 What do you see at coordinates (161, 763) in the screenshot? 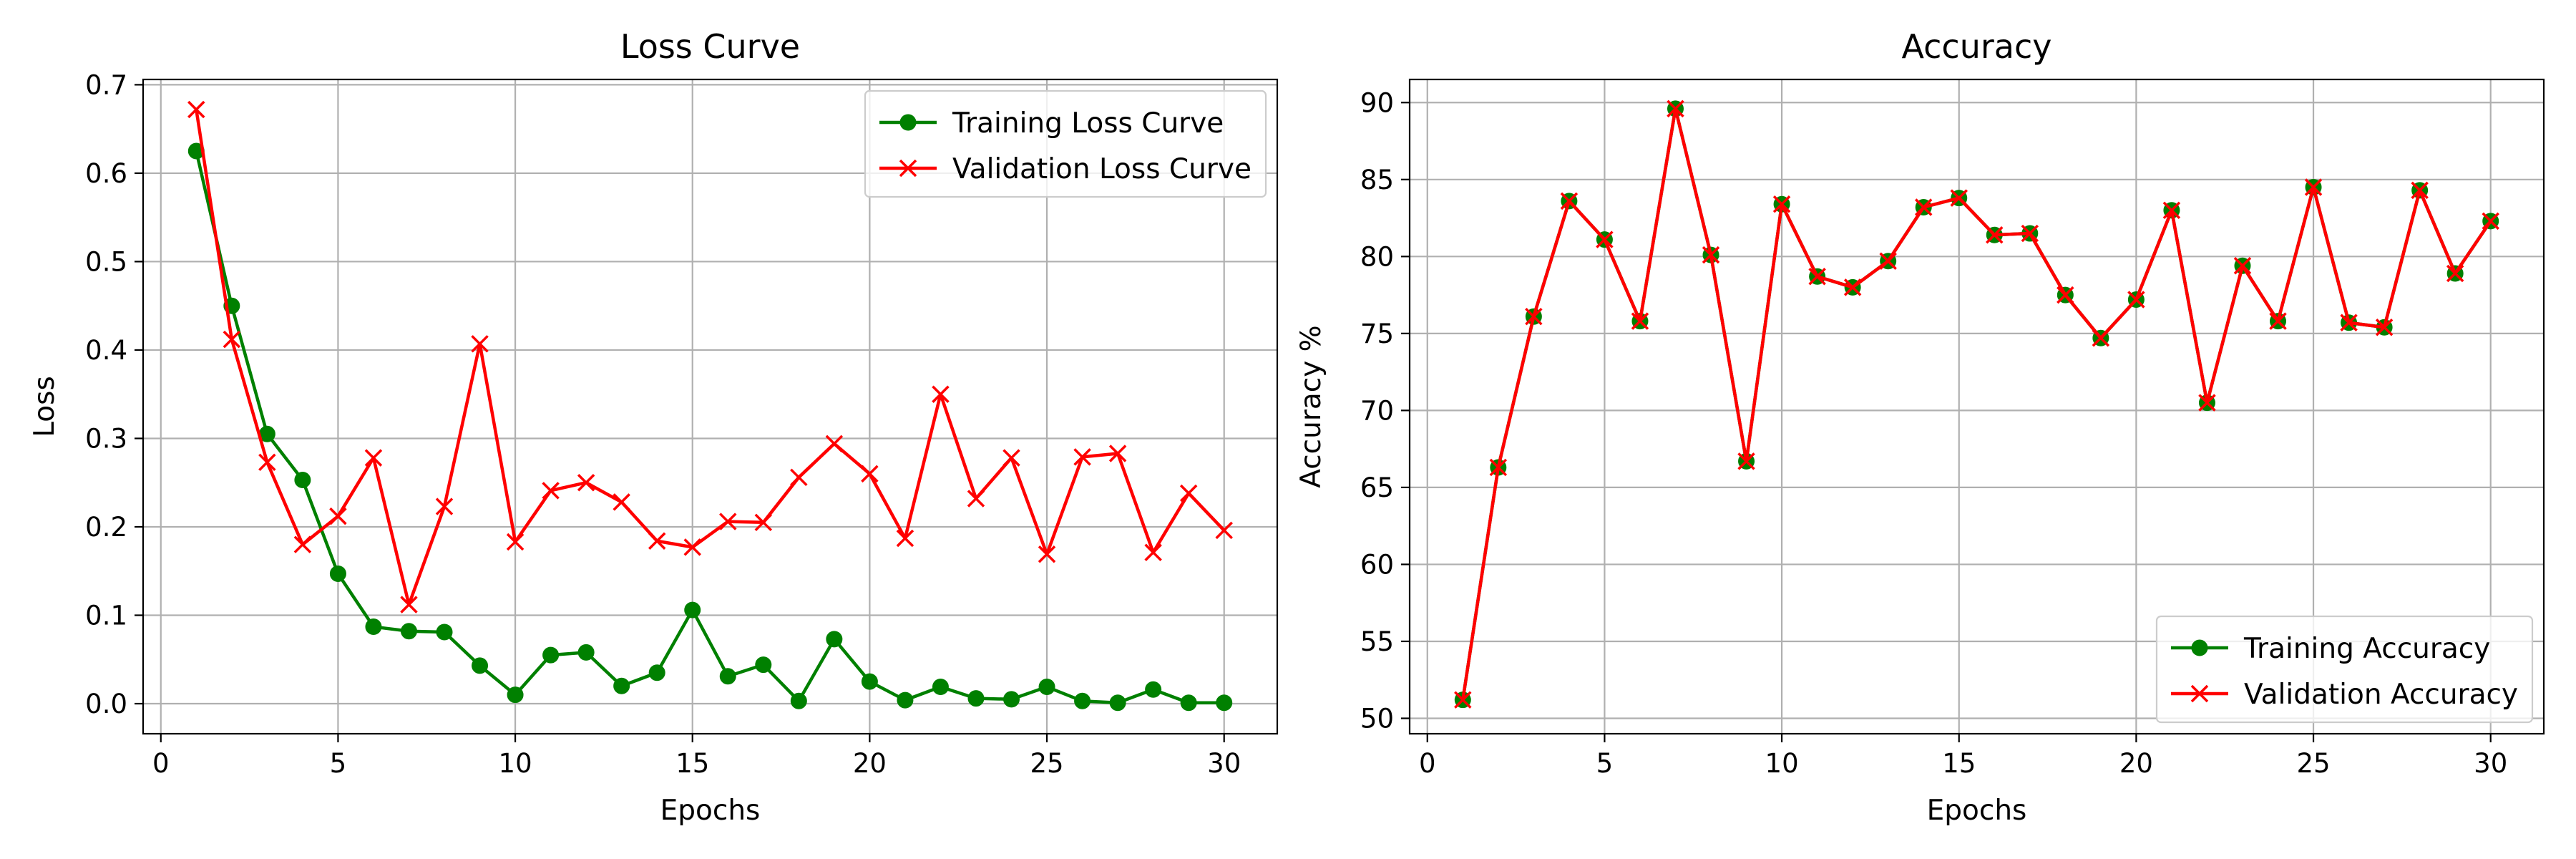
I see `x-tick-label: 0` at bounding box center [161, 763].